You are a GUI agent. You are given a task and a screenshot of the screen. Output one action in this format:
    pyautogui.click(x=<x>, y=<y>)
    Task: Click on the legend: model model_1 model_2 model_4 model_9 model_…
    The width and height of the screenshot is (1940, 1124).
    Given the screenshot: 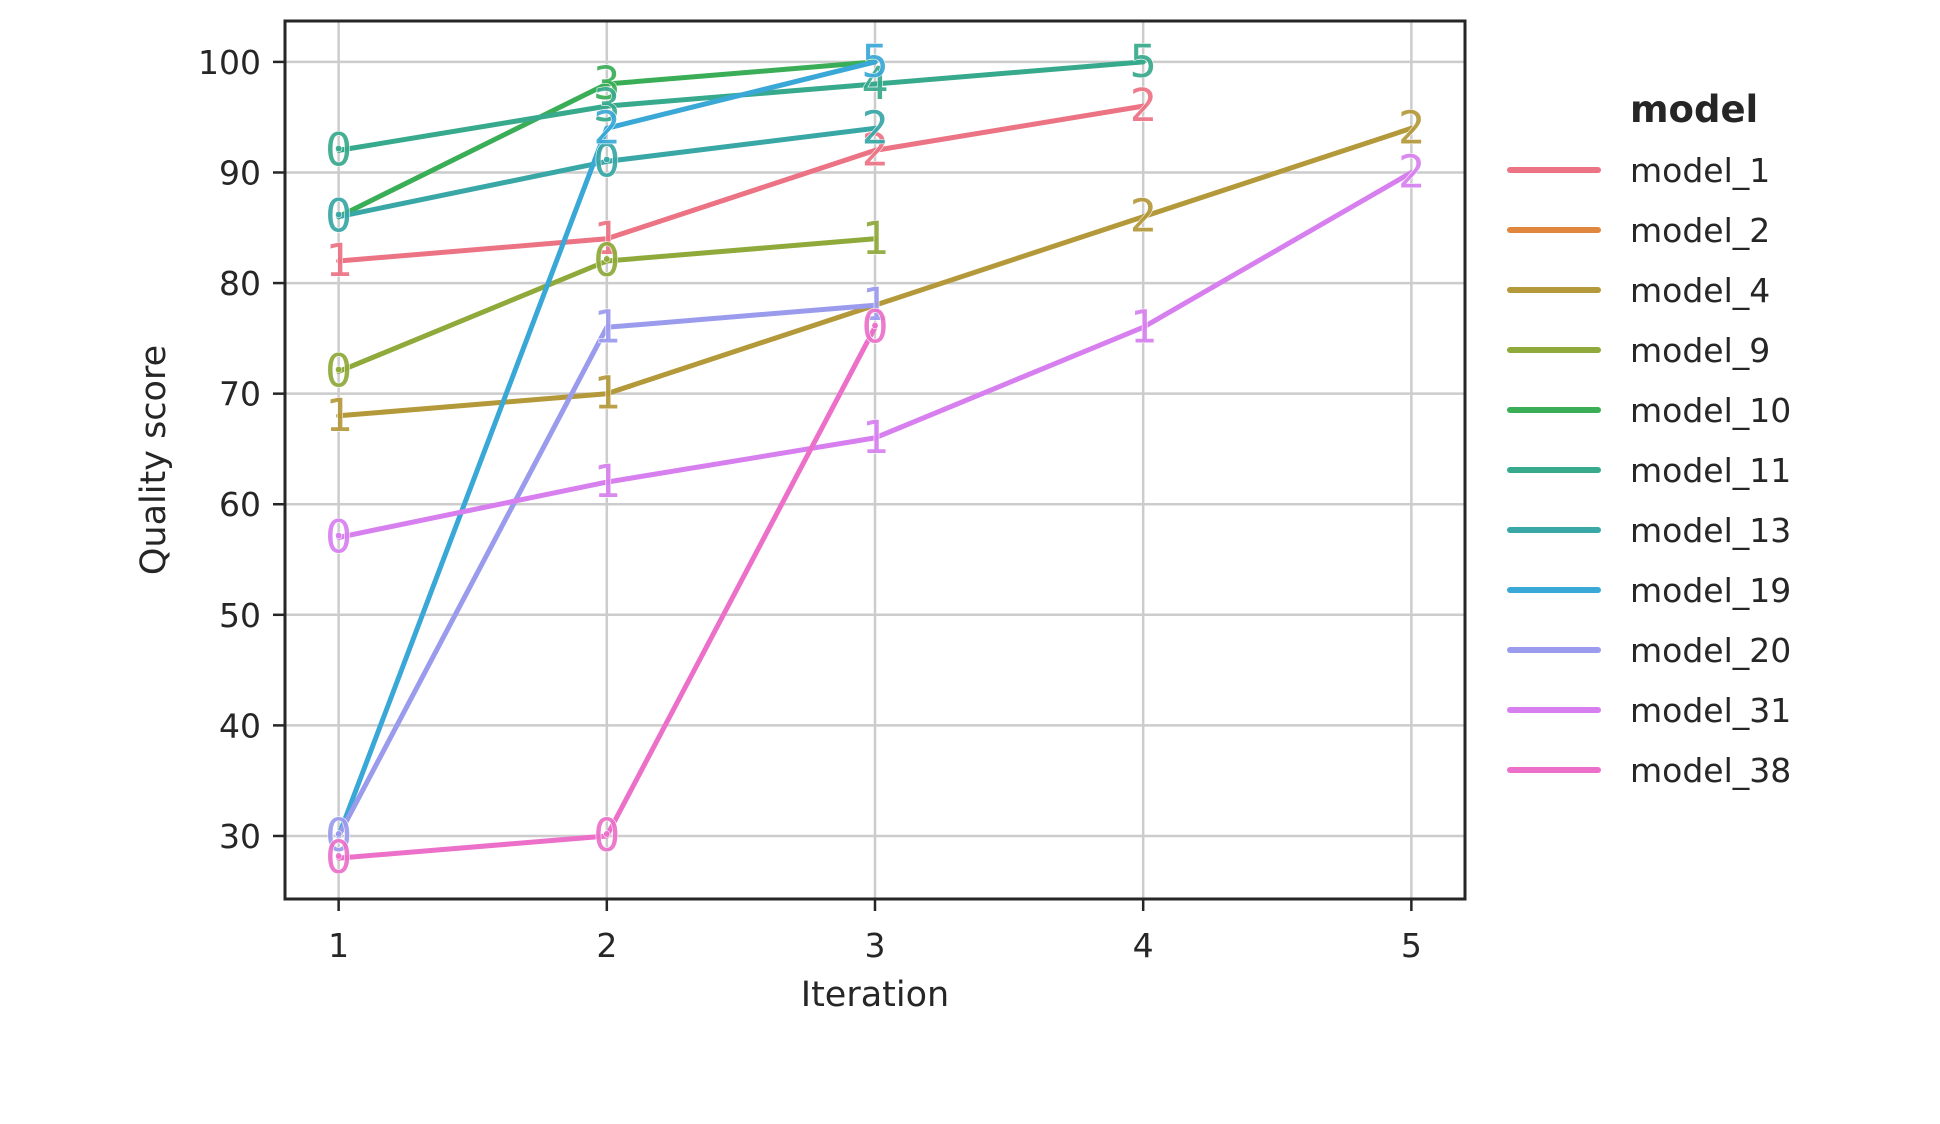 What is the action you would take?
    pyautogui.click(x=1649, y=439)
    